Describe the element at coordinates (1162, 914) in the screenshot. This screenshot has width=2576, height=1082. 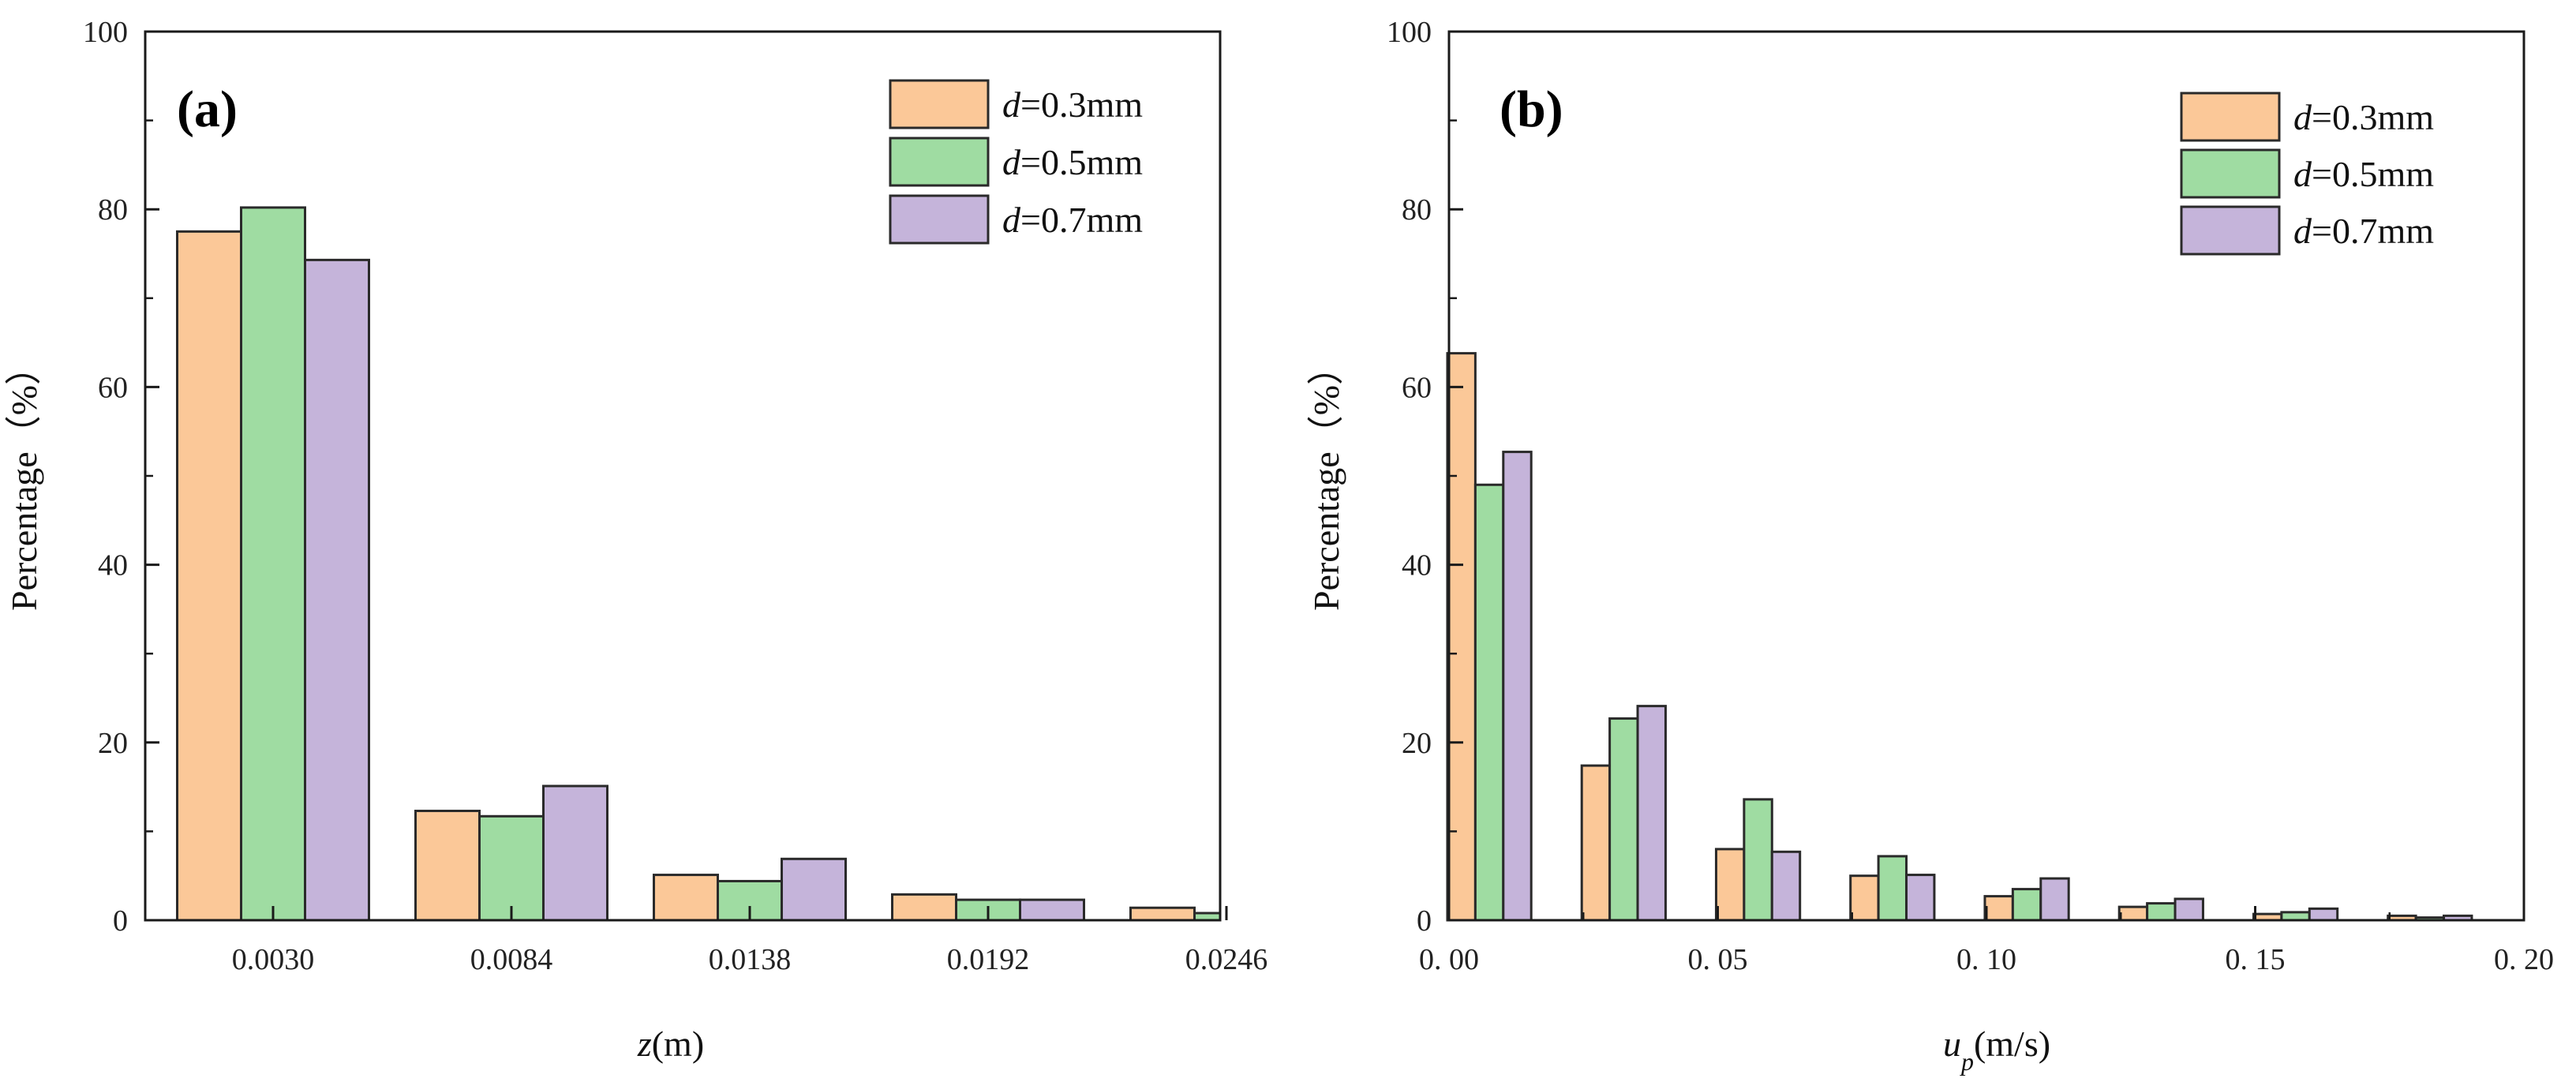
I see `panel-a-bar-s0-c4` at that location.